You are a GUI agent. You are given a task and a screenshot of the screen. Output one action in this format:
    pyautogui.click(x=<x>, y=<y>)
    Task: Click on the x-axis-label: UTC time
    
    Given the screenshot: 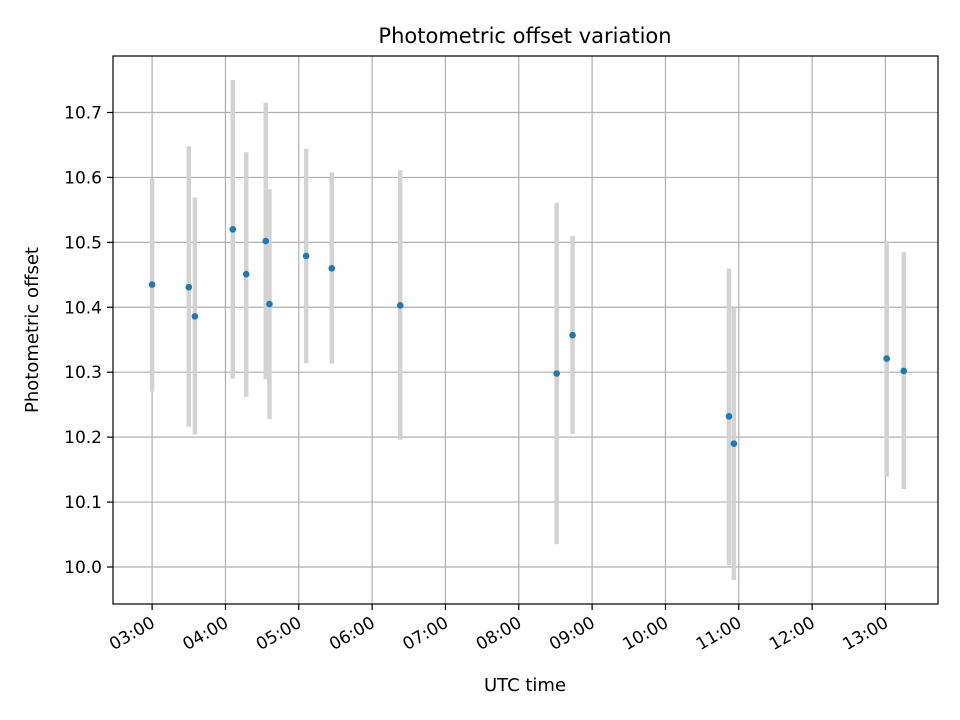 What is the action you would take?
    pyautogui.click(x=525, y=685)
    